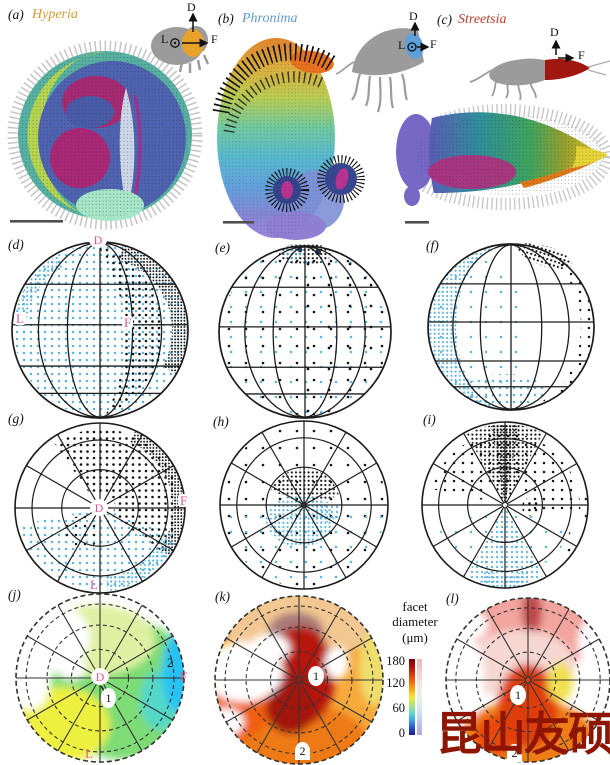 This screenshot has width=610, height=765. Describe the element at coordinates (222, 247) in the screenshot. I see `panel-tag-e: (e)` at that location.